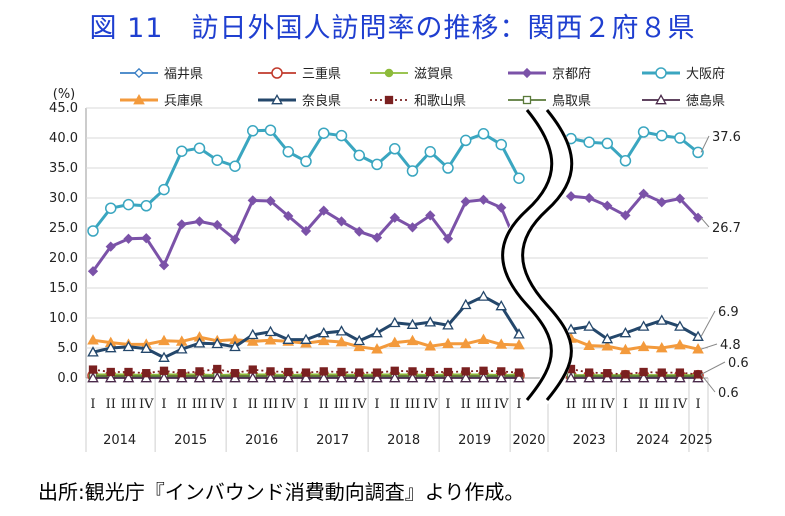 The image size is (785, 516). Describe the element at coordinates (705, 74) in the screenshot. I see `legend-label: 大阪府` at that location.